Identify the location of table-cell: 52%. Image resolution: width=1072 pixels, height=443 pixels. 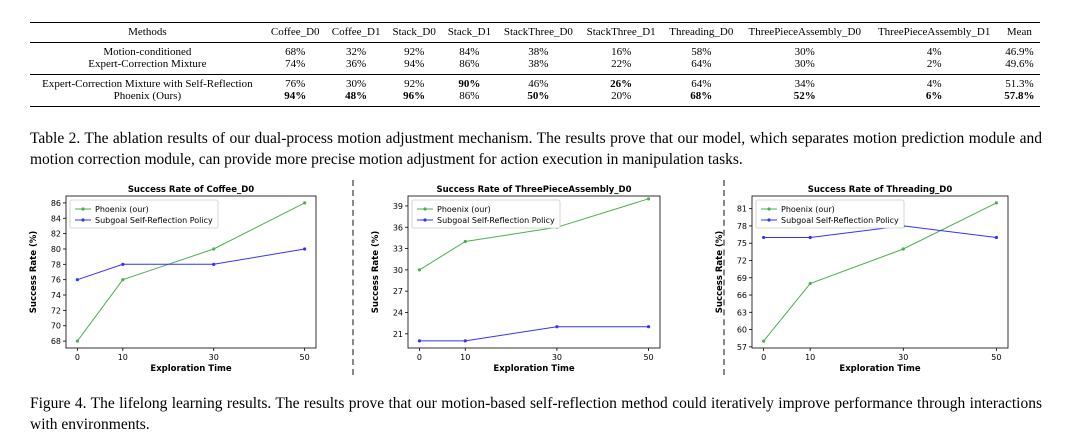
(804, 96).